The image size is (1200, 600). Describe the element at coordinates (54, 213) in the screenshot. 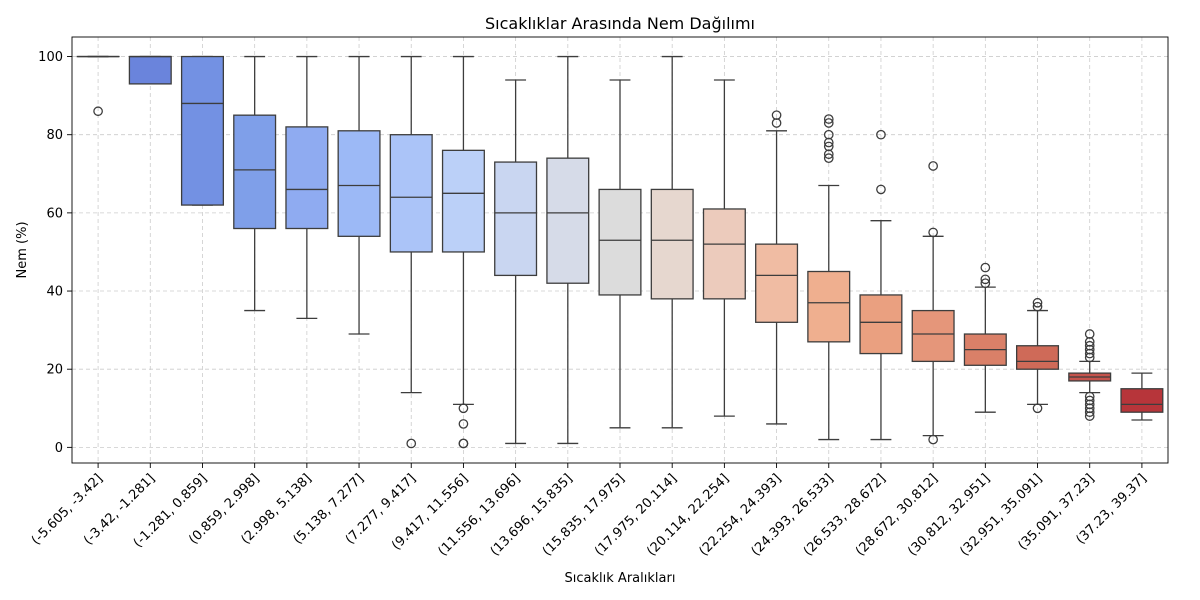

I see `y-tick-label: 60` at that location.